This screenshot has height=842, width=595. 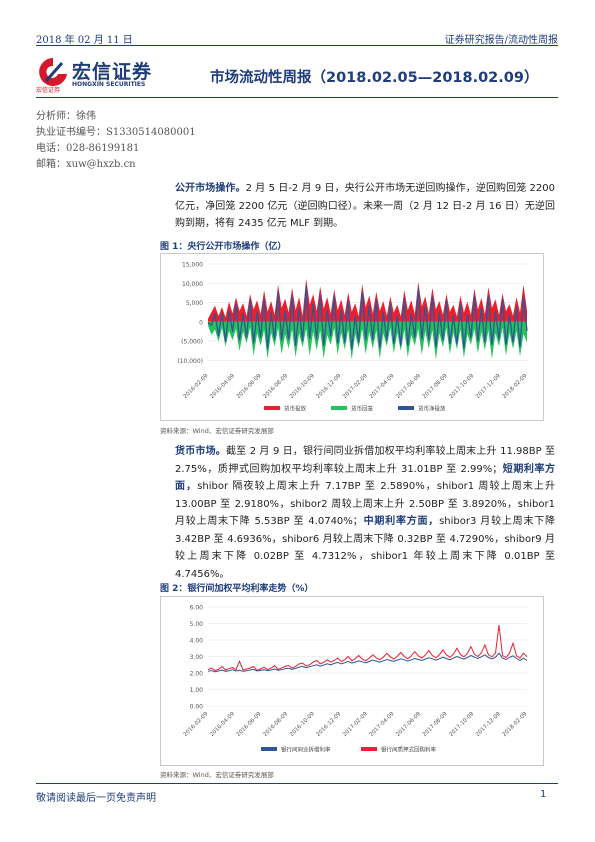 What do you see at coordinates (197, 608) in the screenshot?
I see `y-tick-label: 6.00` at bounding box center [197, 608].